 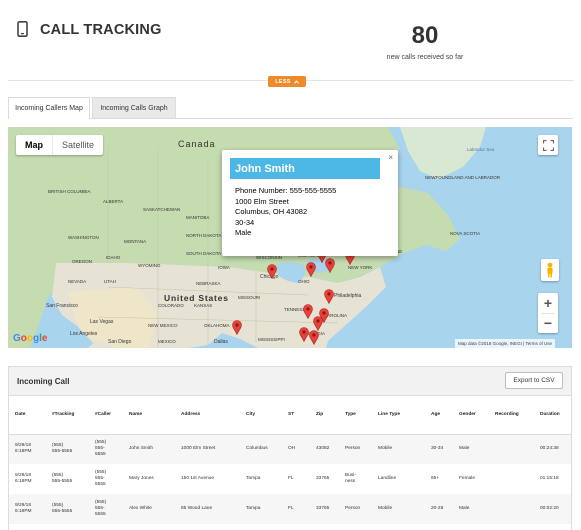 I want to click on mobile-phone-icon, so click(x=22, y=29).